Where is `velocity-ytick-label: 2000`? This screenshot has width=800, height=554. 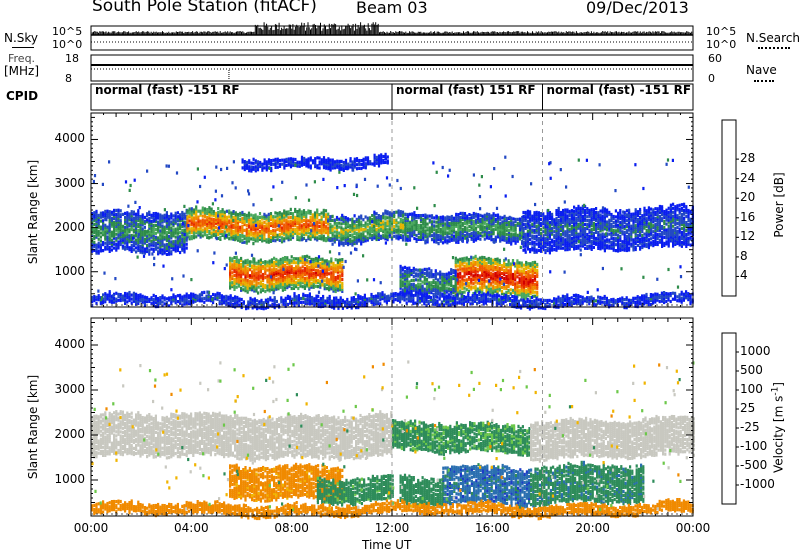 velocity-ytick-label: 2000 is located at coordinates (69, 434).